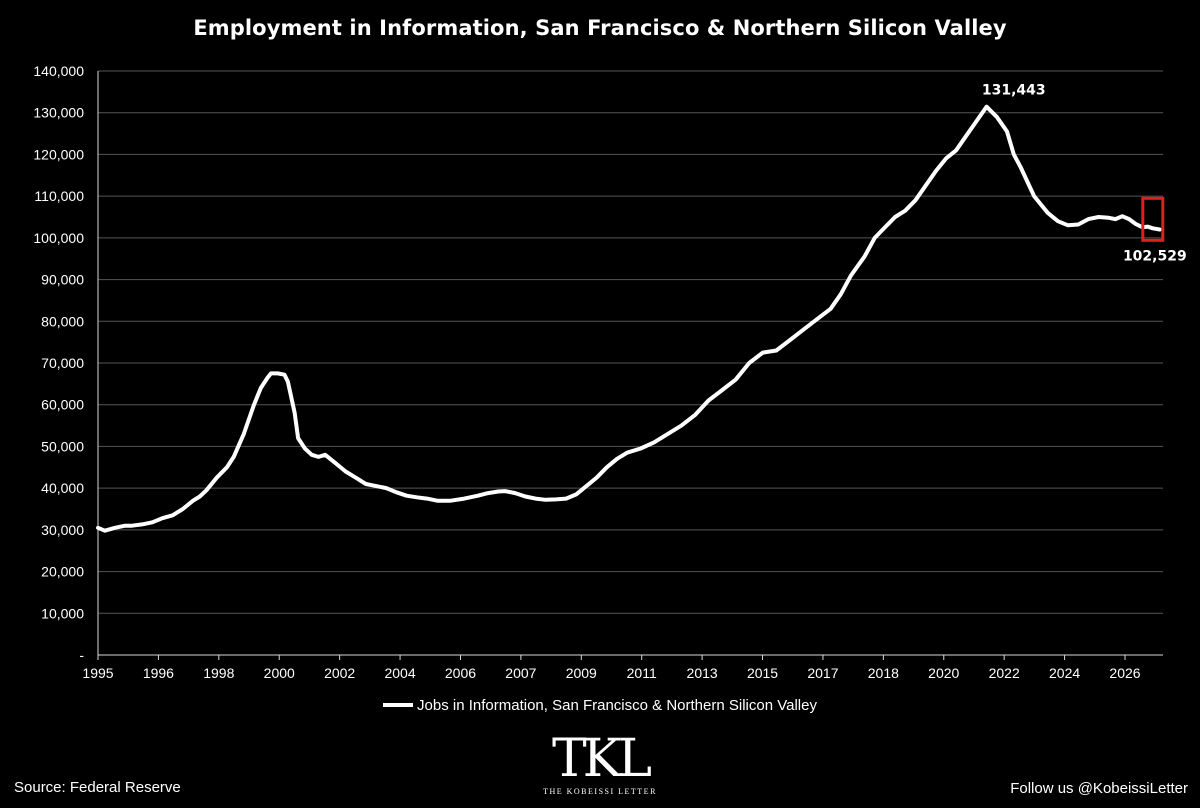 The width and height of the screenshot is (1200, 808). What do you see at coordinates (218, 673) in the screenshot?
I see `x-tick-label: 1998` at bounding box center [218, 673].